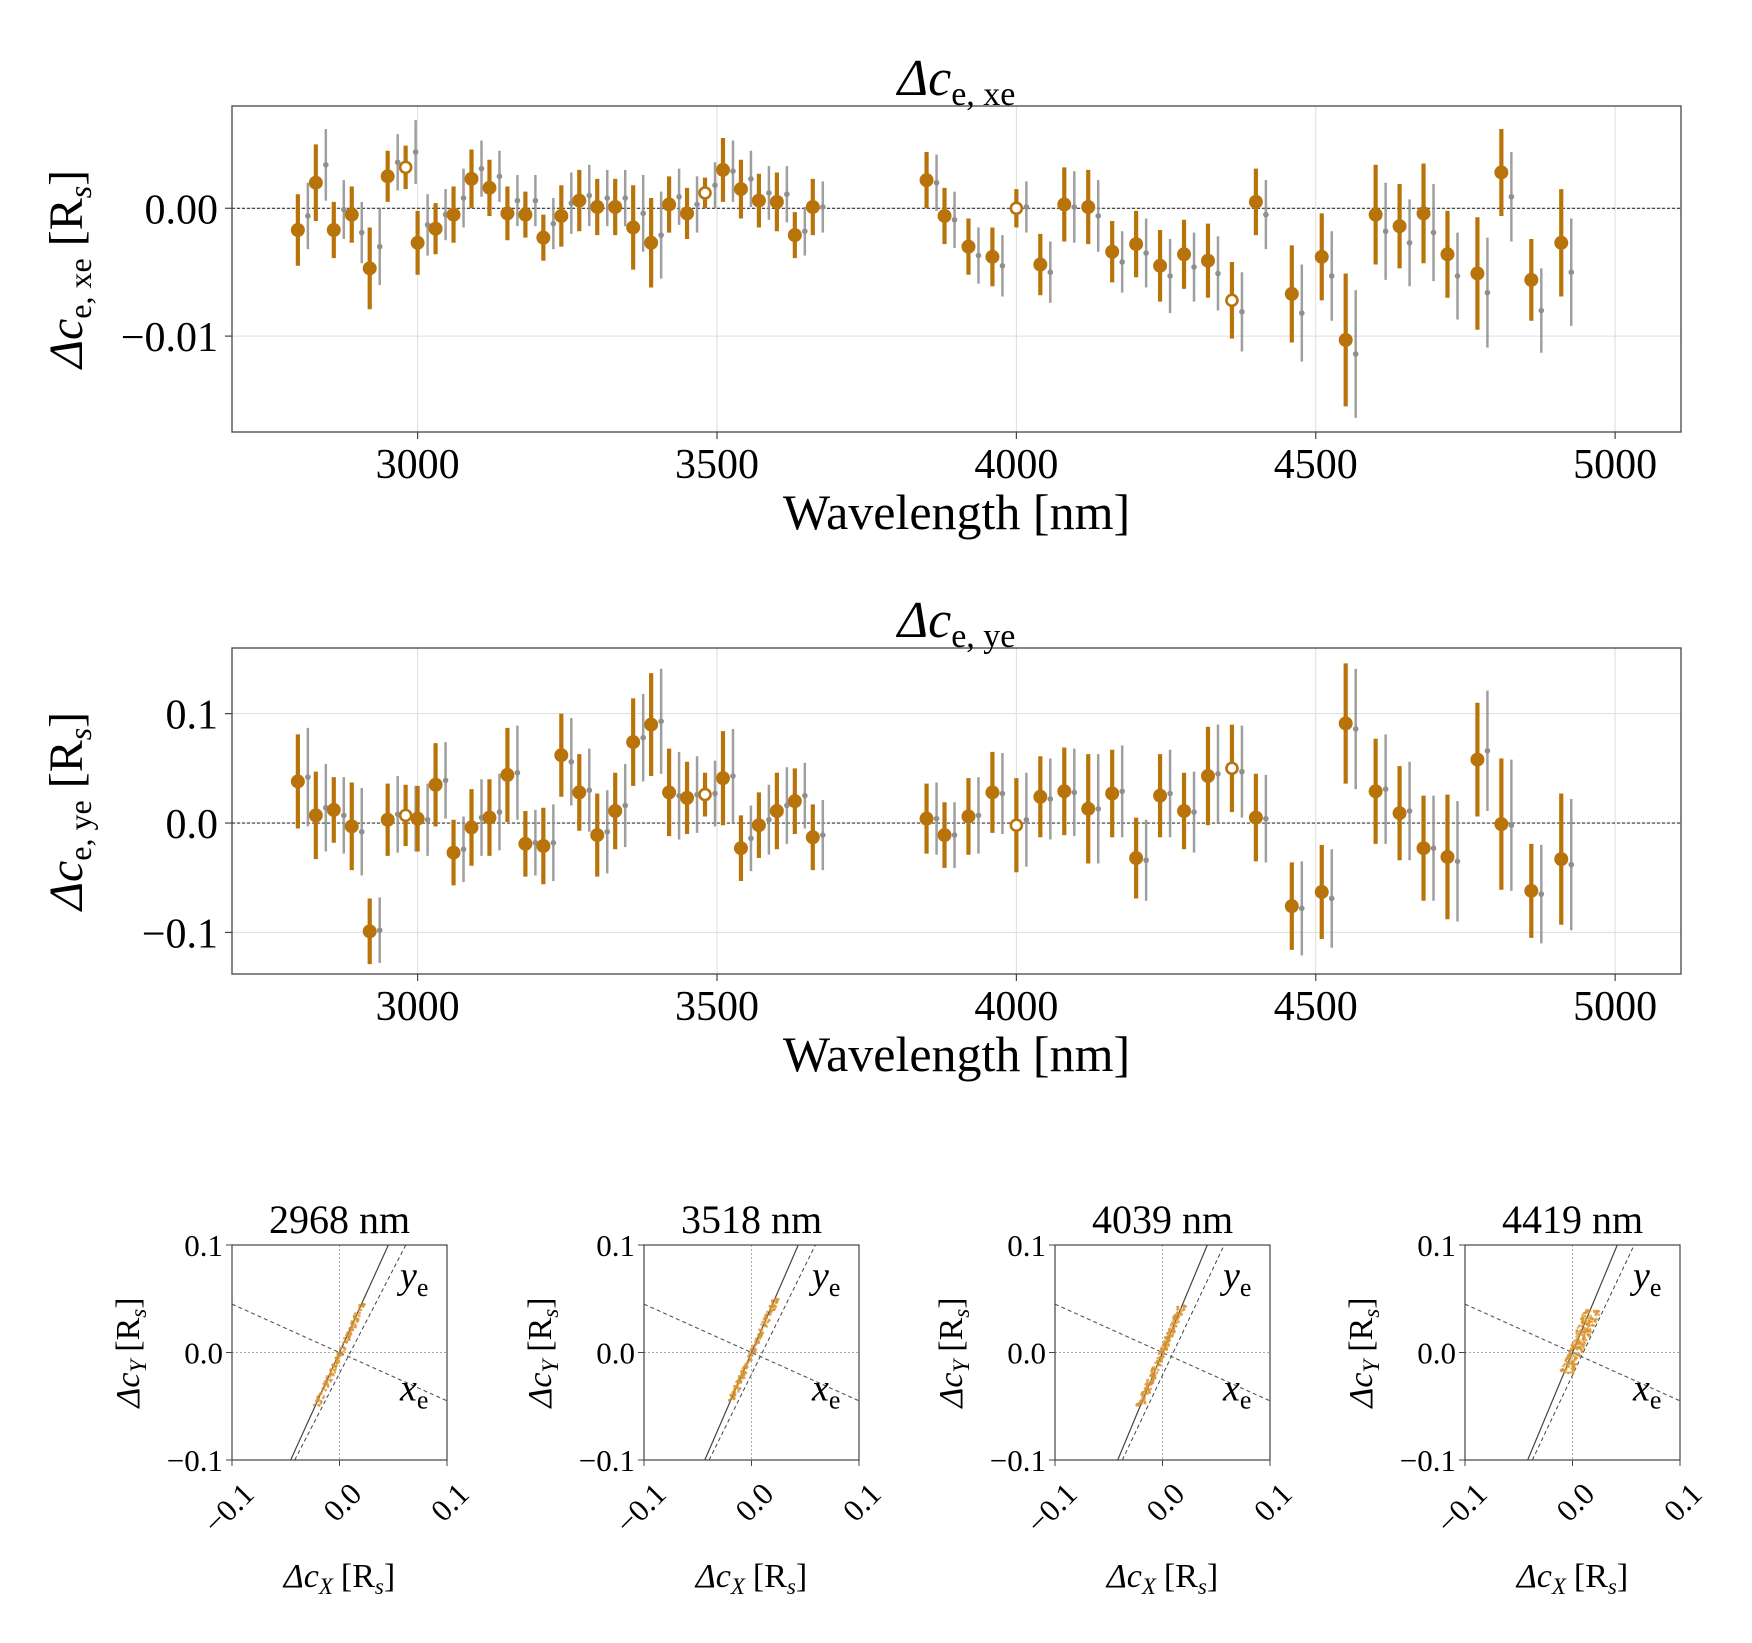 The width and height of the screenshot is (1752, 1643). Describe the element at coordinates (1645, 1278) in the screenshot. I see `ye-line-label: ye` at that location.